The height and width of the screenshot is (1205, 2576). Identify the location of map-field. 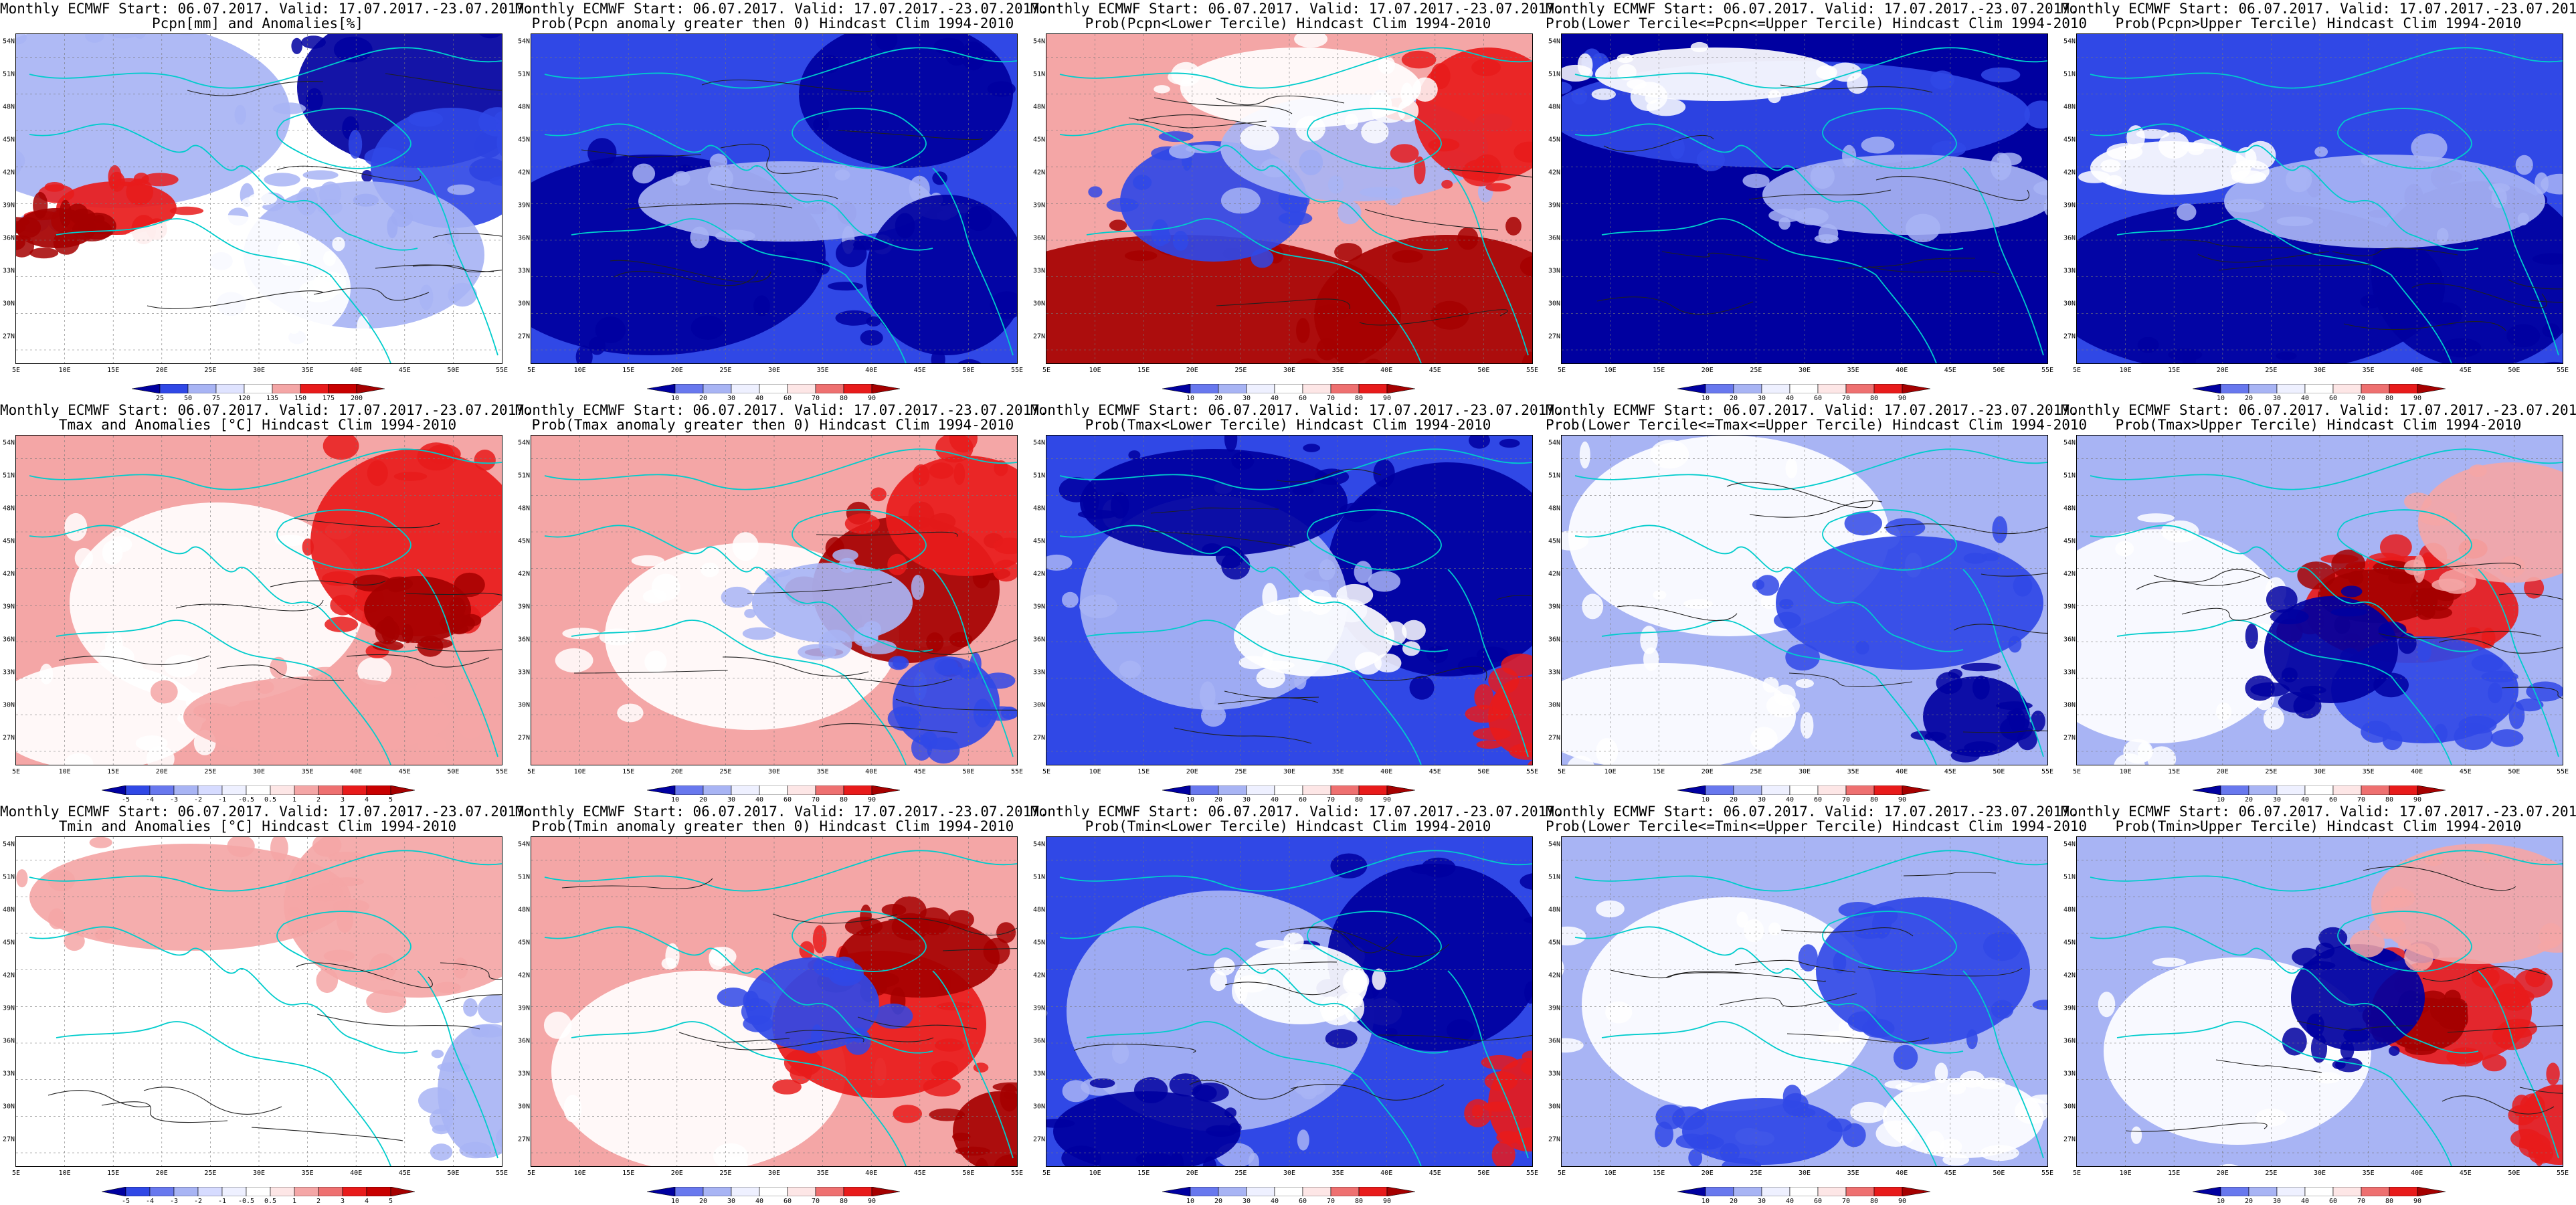
(259, 1001).